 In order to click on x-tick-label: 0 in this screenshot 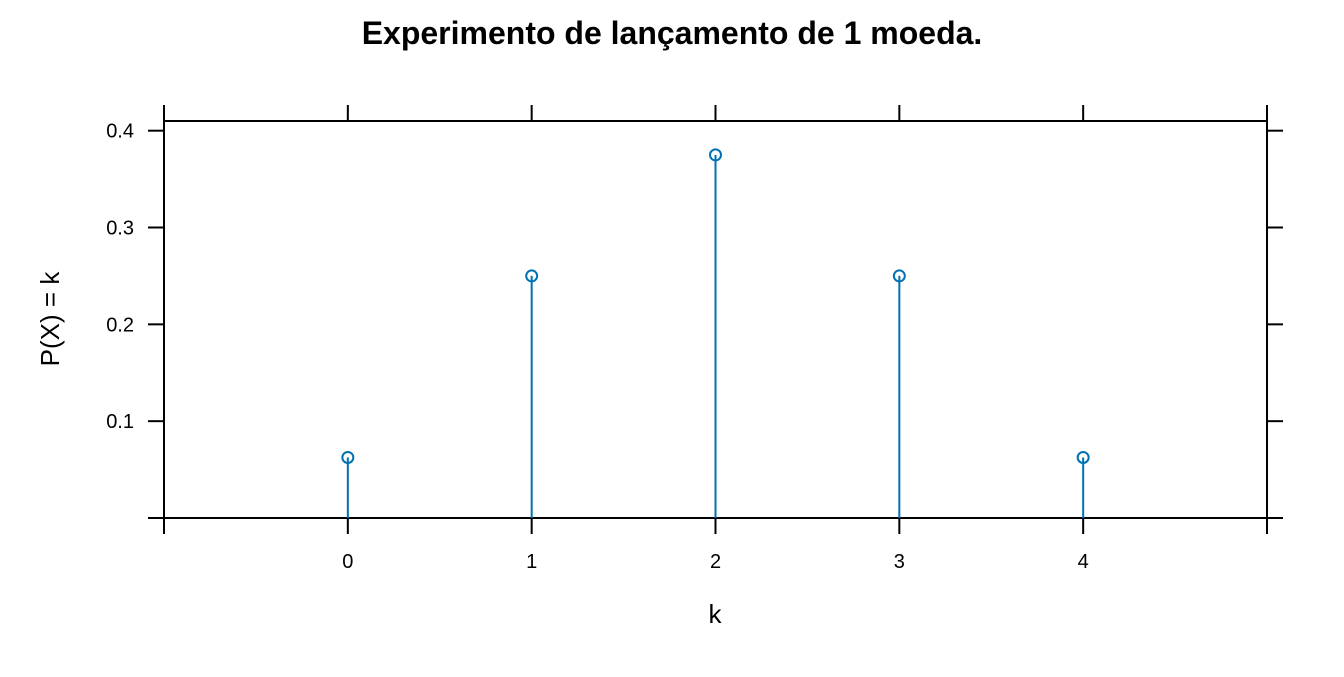, I will do `click(347, 562)`.